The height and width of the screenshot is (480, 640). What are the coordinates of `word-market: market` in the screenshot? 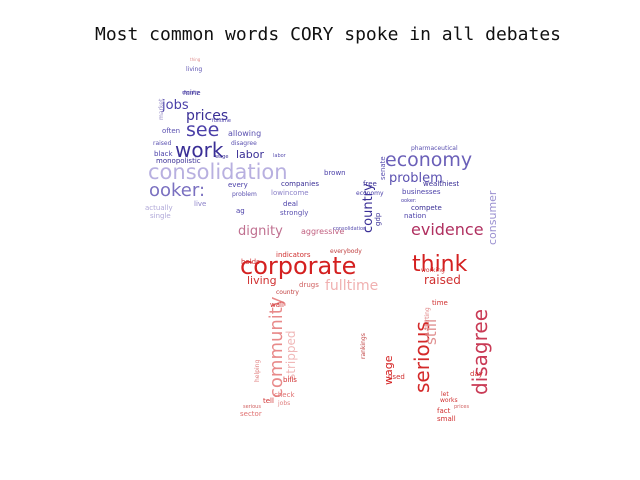 It's located at (161, 109).